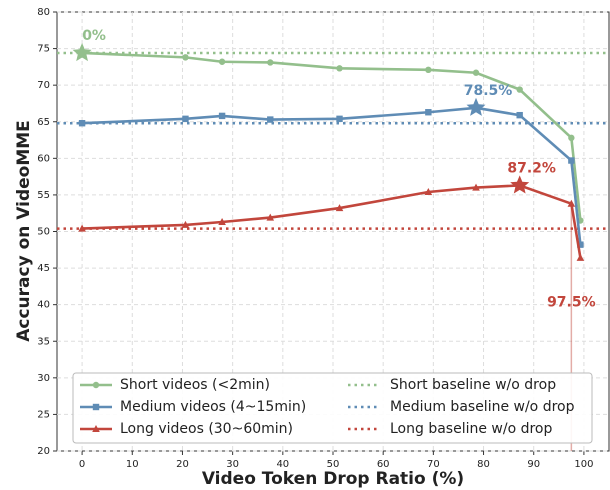 The image size is (610, 490). What do you see at coordinates (182, 464) in the screenshot?
I see `x-tick-label: 20` at bounding box center [182, 464].